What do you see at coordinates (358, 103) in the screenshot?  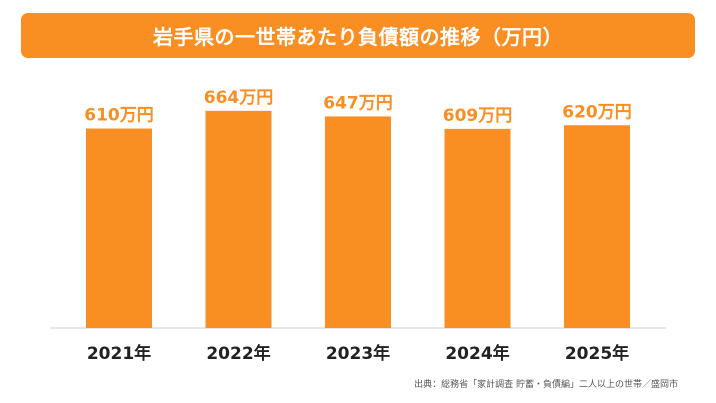 I see `value-label-2: 647万円` at bounding box center [358, 103].